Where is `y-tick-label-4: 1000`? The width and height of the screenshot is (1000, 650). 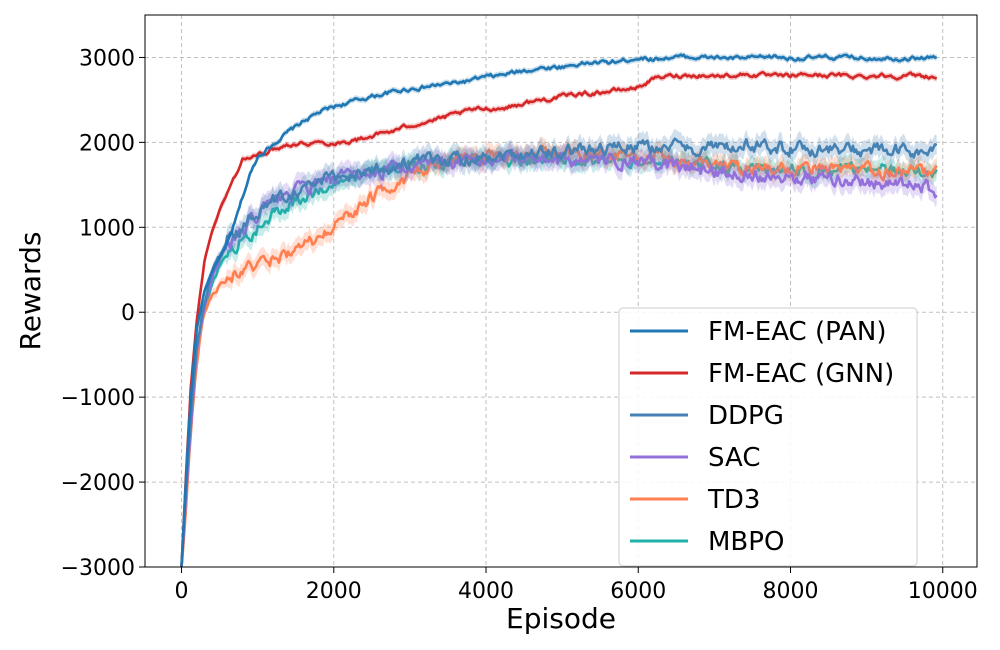 y-tick-label-4: 1000 is located at coordinates (107, 228).